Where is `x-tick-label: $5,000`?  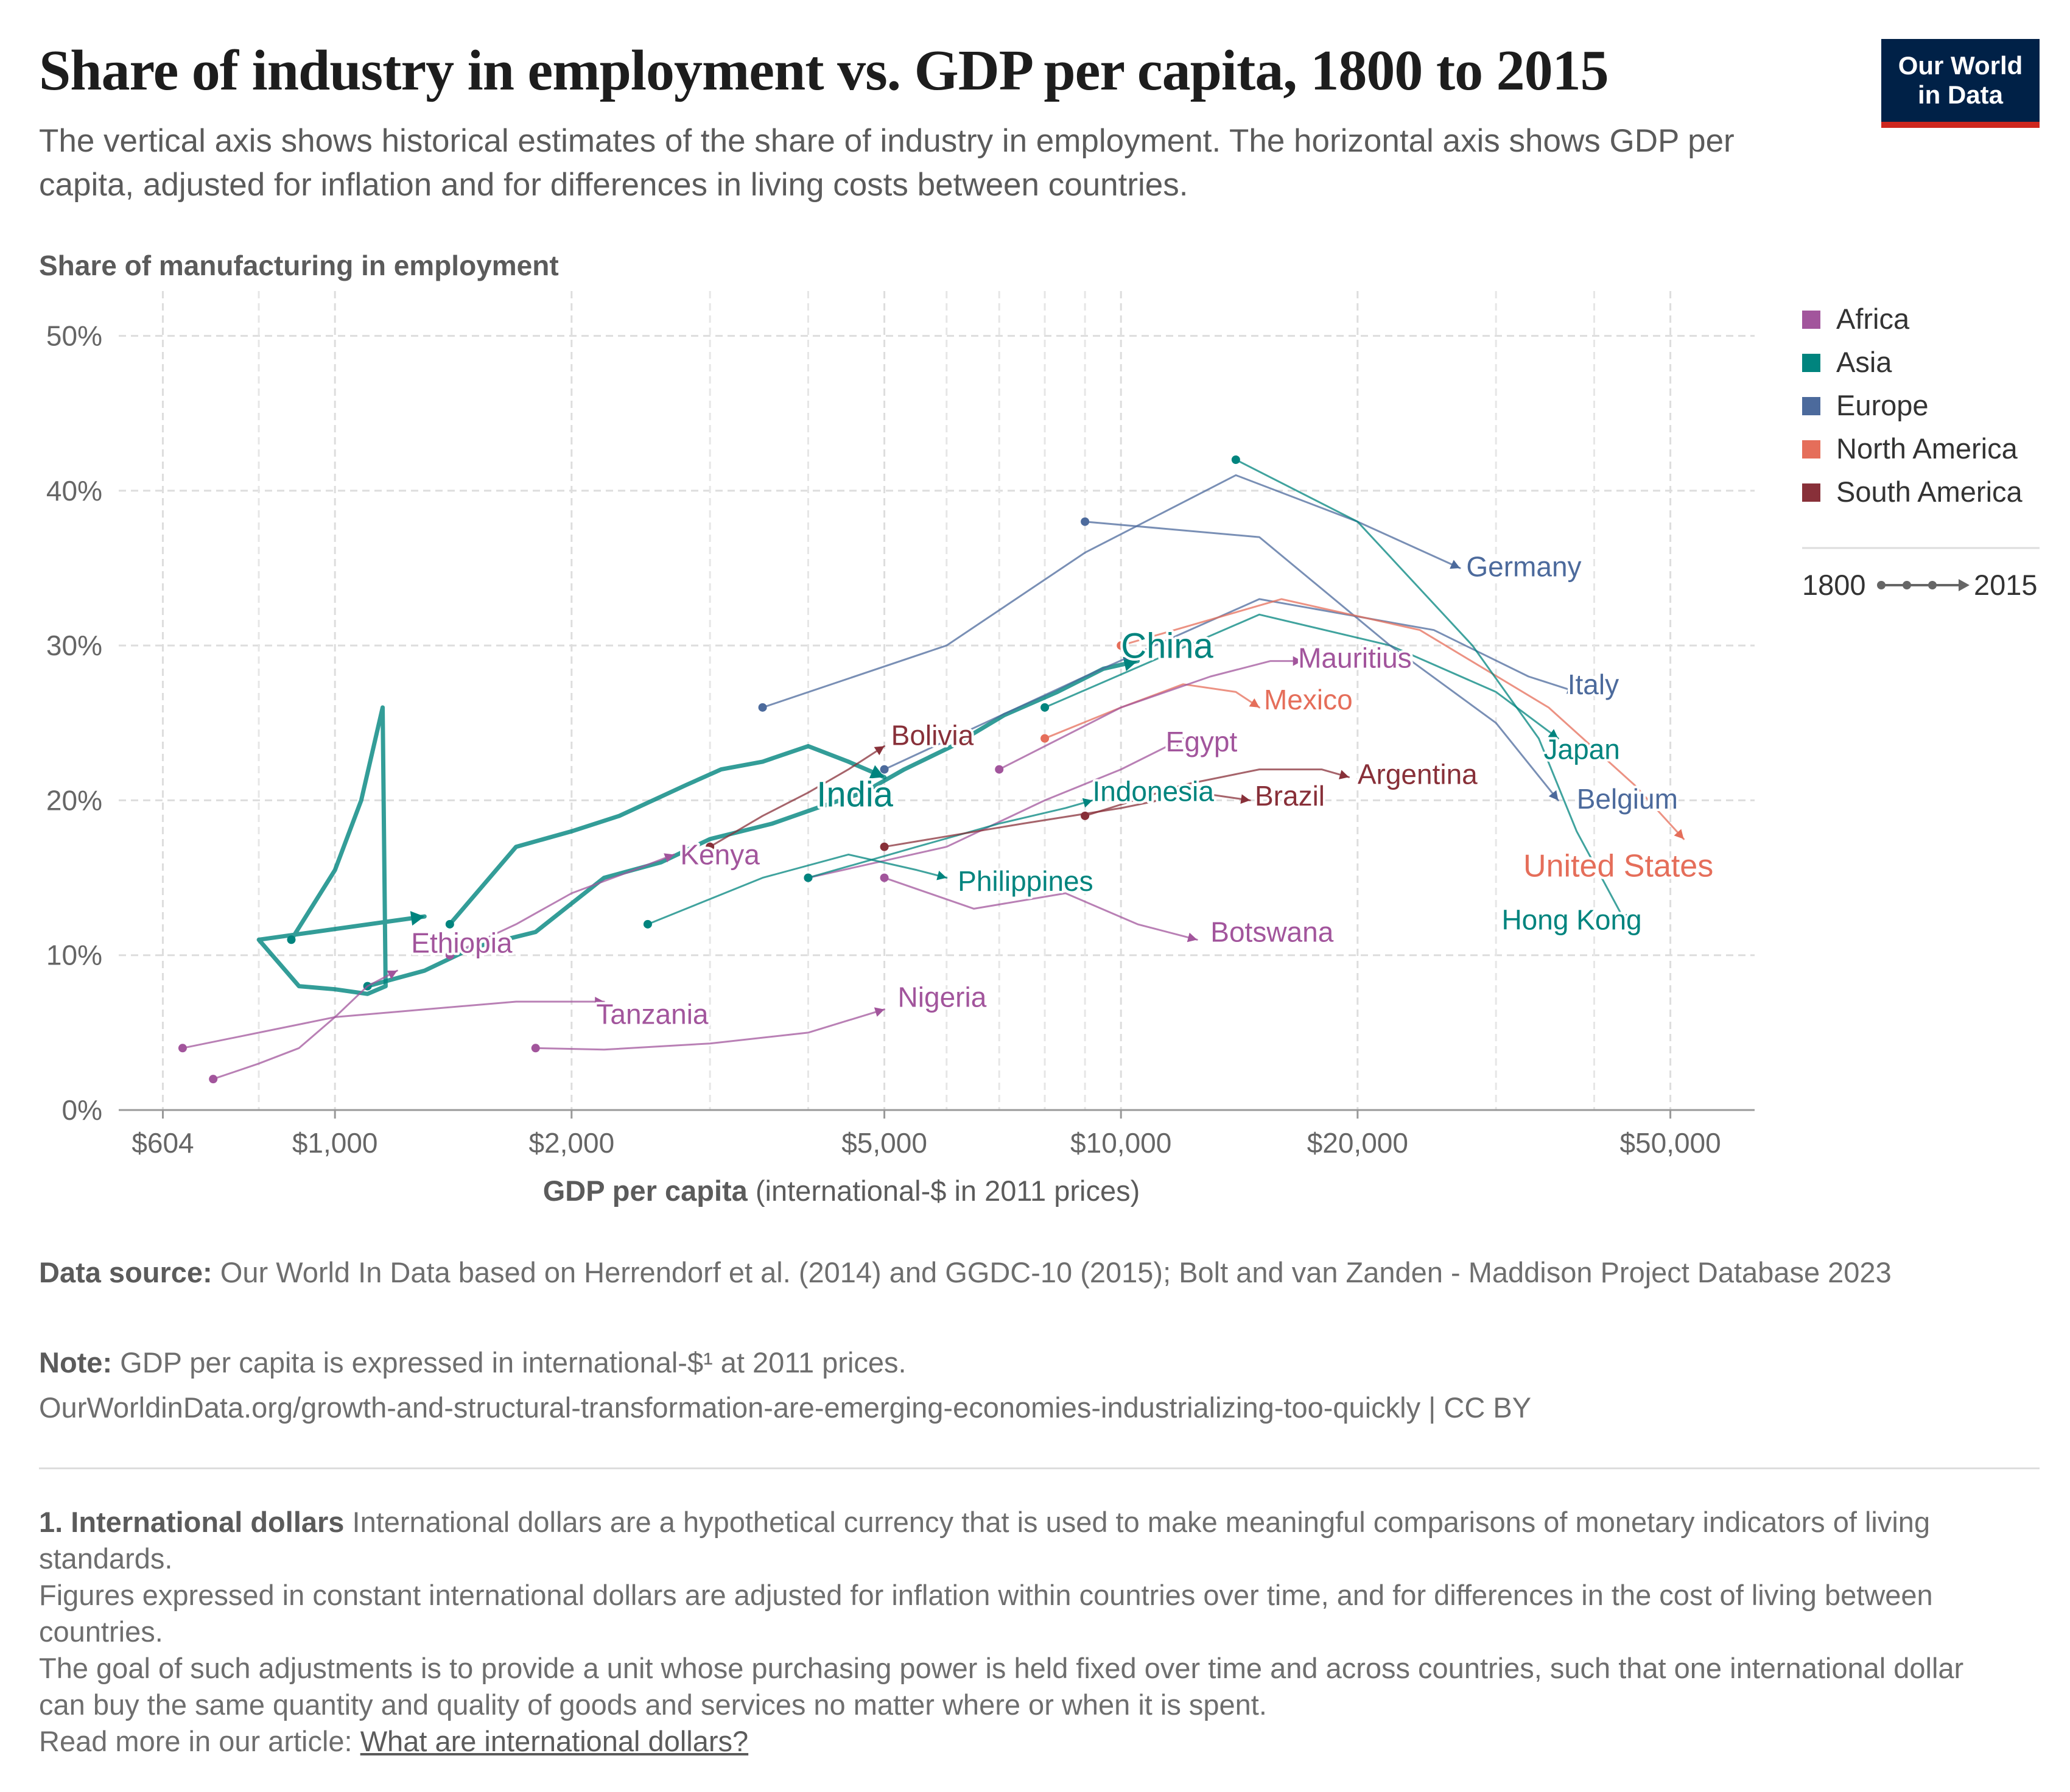 x-tick-label: $5,000 is located at coordinates (884, 1143).